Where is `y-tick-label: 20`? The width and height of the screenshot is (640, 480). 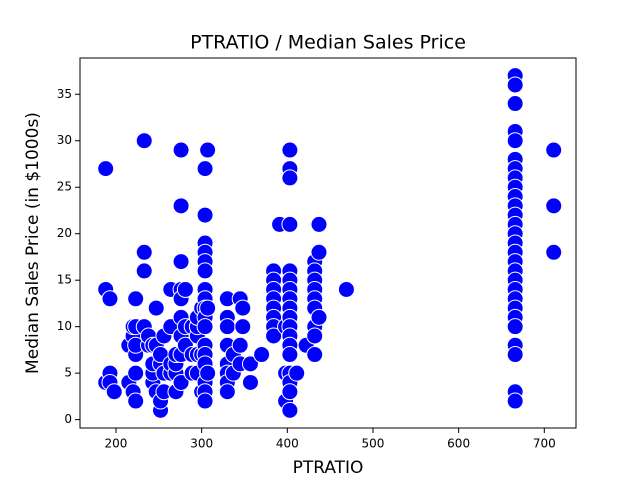 y-tick-label: 20 is located at coordinates (64, 233).